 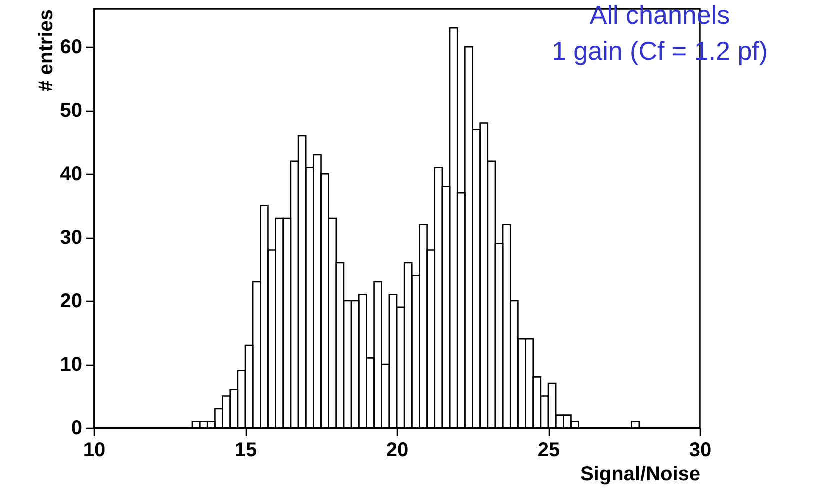 What do you see at coordinates (700, 451) in the screenshot?
I see `x-tick-label: 30` at bounding box center [700, 451].